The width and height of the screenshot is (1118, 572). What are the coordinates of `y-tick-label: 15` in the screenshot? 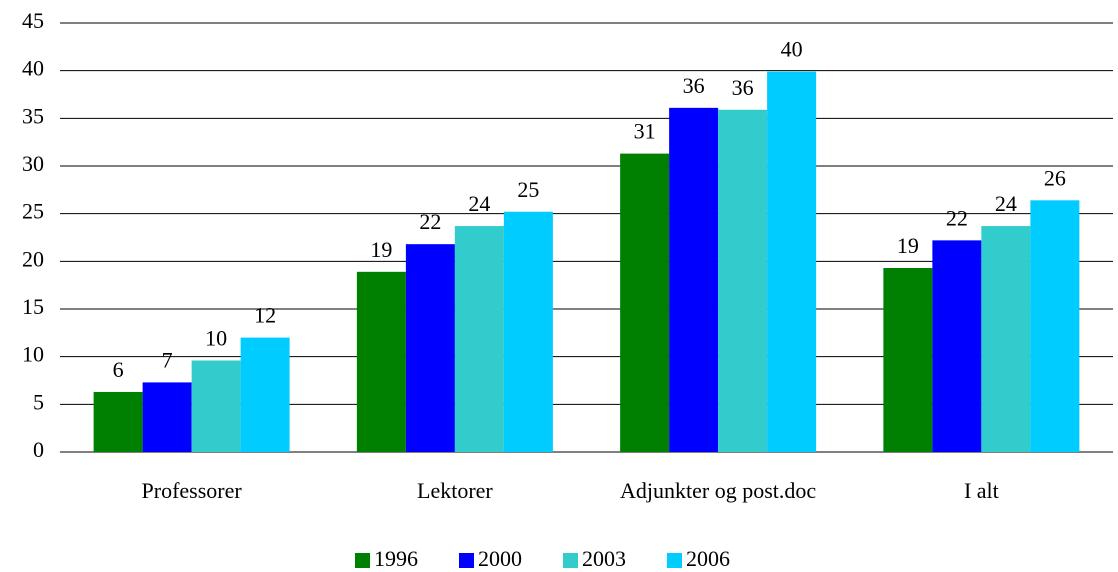 It's located at (33, 306).